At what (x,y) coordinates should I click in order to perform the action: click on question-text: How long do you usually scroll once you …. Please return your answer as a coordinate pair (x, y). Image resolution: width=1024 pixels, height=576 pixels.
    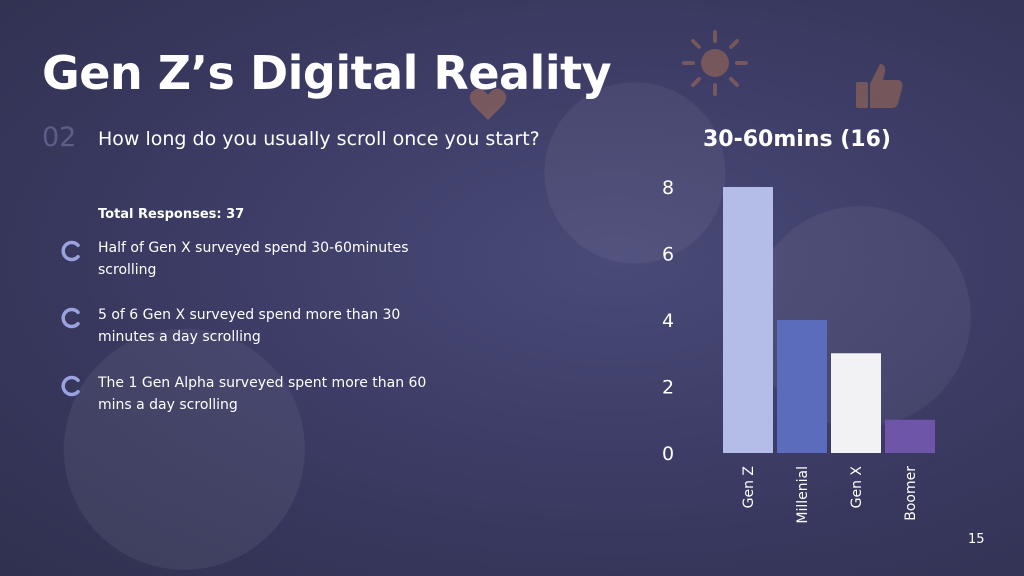
    Looking at the image, I should click on (319, 139).